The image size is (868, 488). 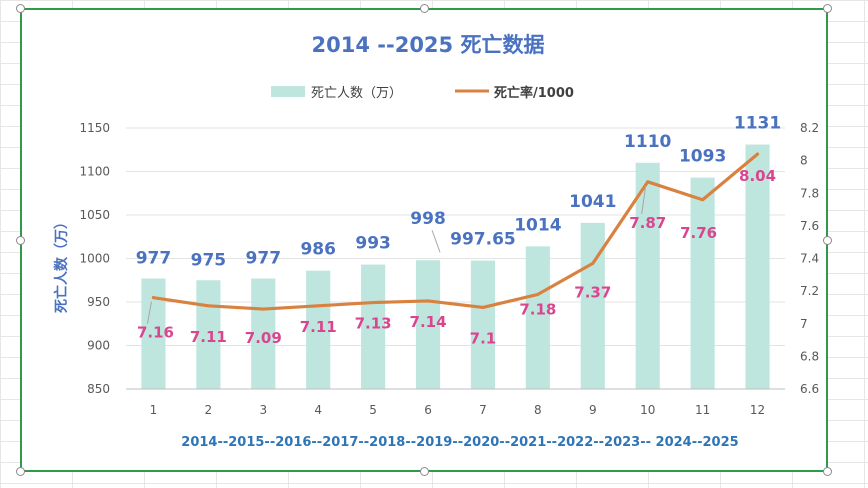 What do you see at coordinates (809, 356) in the screenshot?
I see `y-right-tick-label: 6.8` at bounding box center [809, 356].